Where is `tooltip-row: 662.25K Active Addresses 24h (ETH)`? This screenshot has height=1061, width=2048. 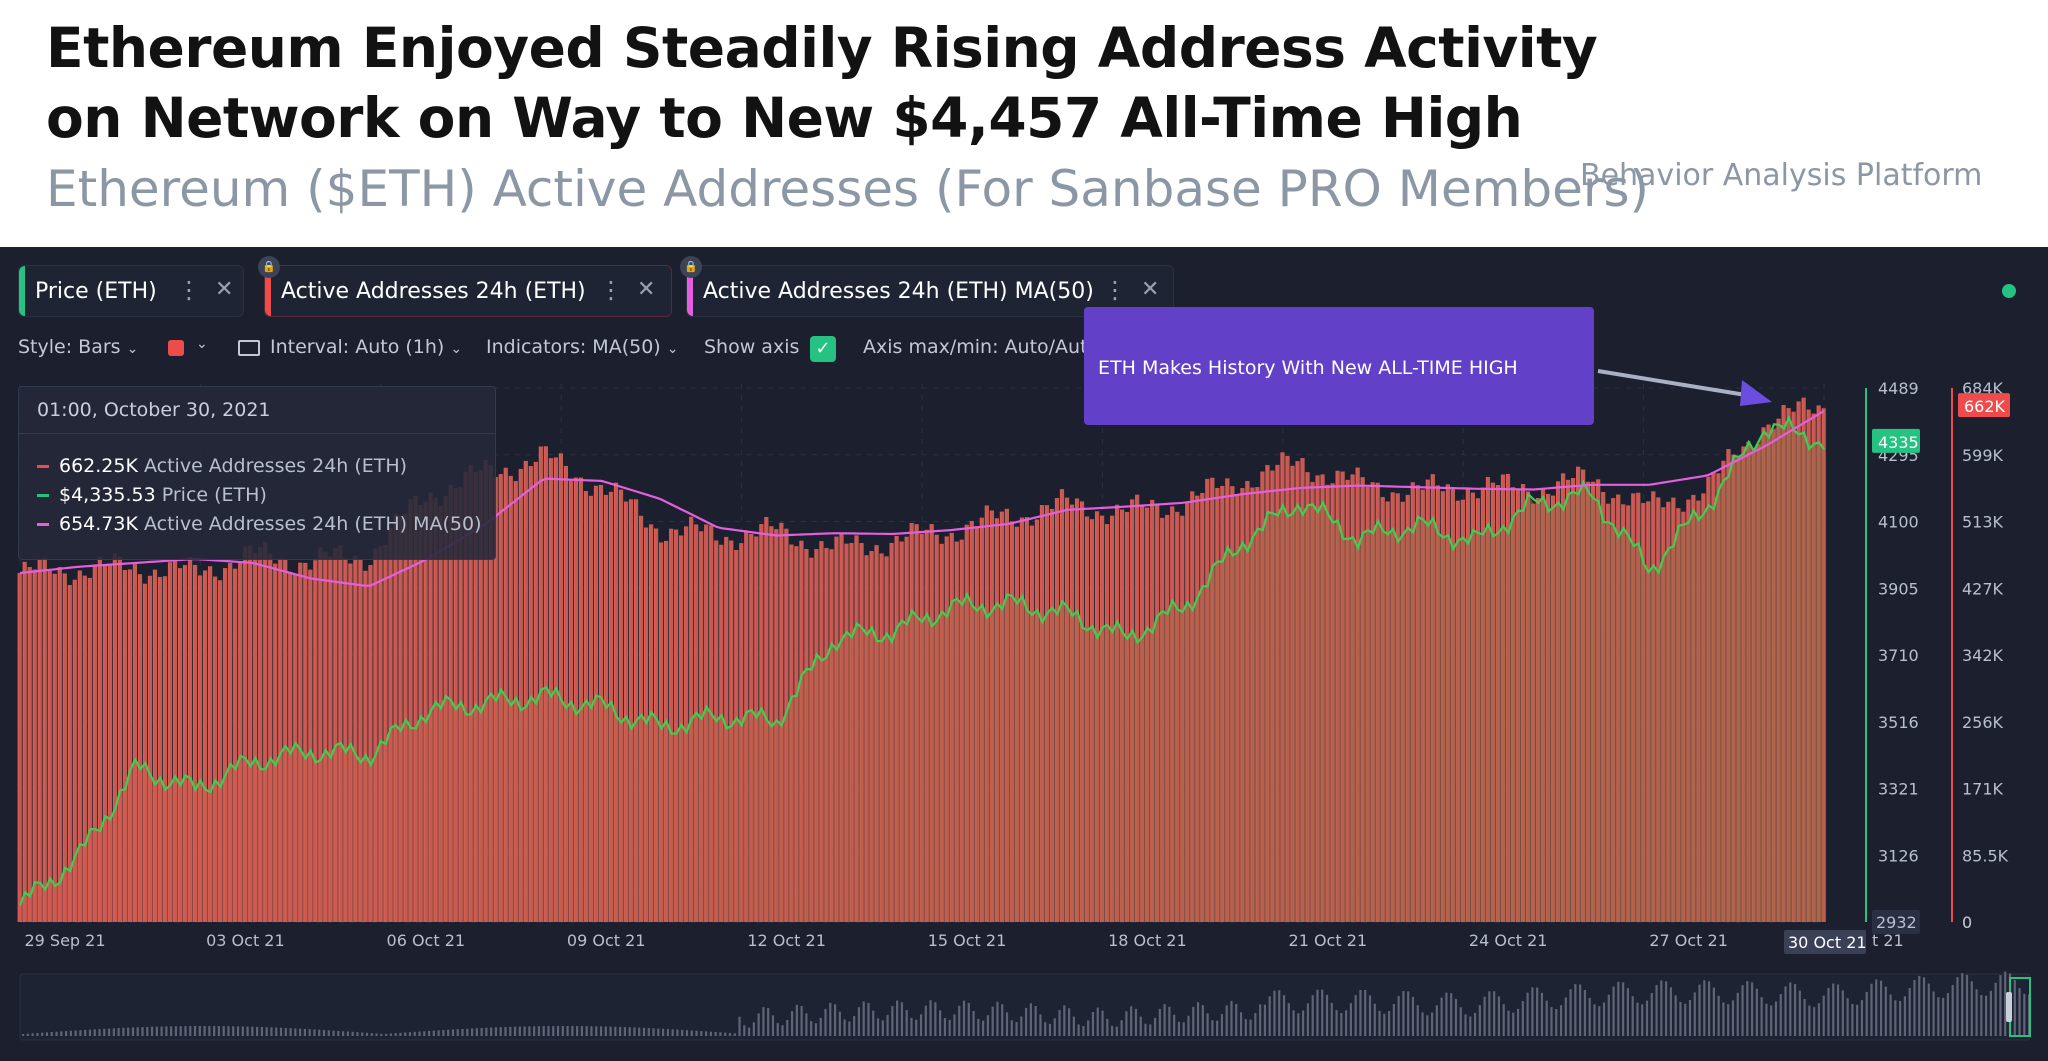
tooltip-row: 662.25K Active Addresses 24h (ETH) is located at coordinates (222, 466).